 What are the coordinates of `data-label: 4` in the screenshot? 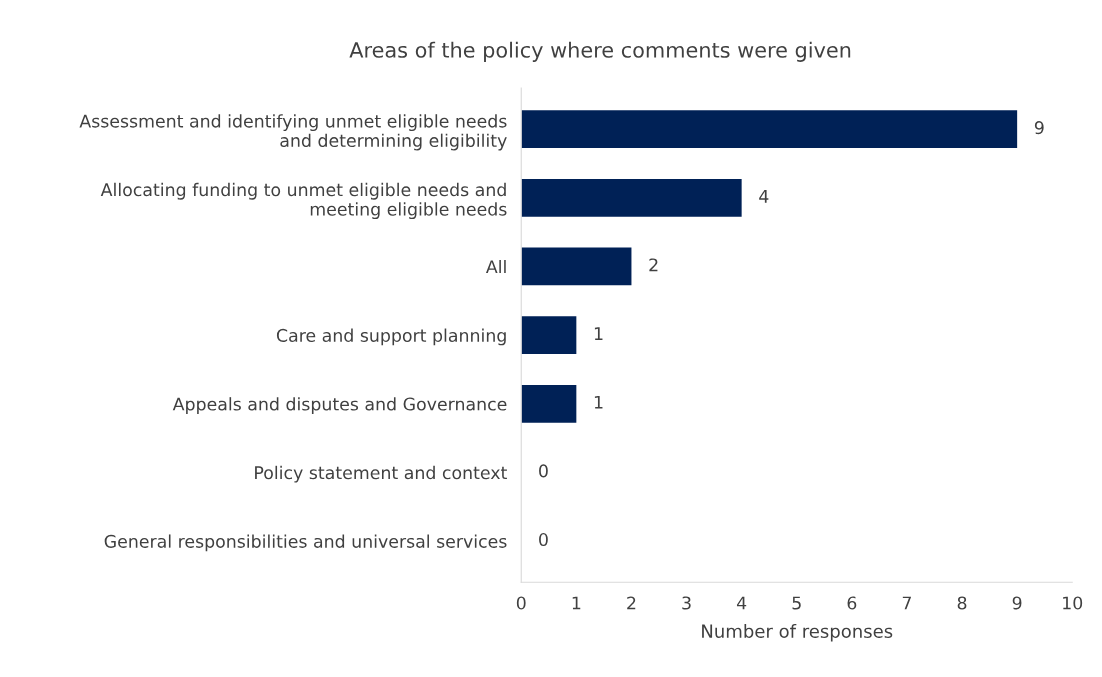 It's located at (764, 196).